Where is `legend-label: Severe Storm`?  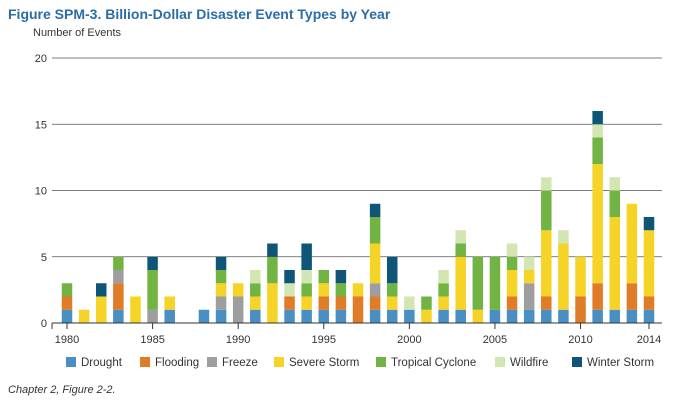 legend-label: Severe Storm is located at coordinates (324, 363).